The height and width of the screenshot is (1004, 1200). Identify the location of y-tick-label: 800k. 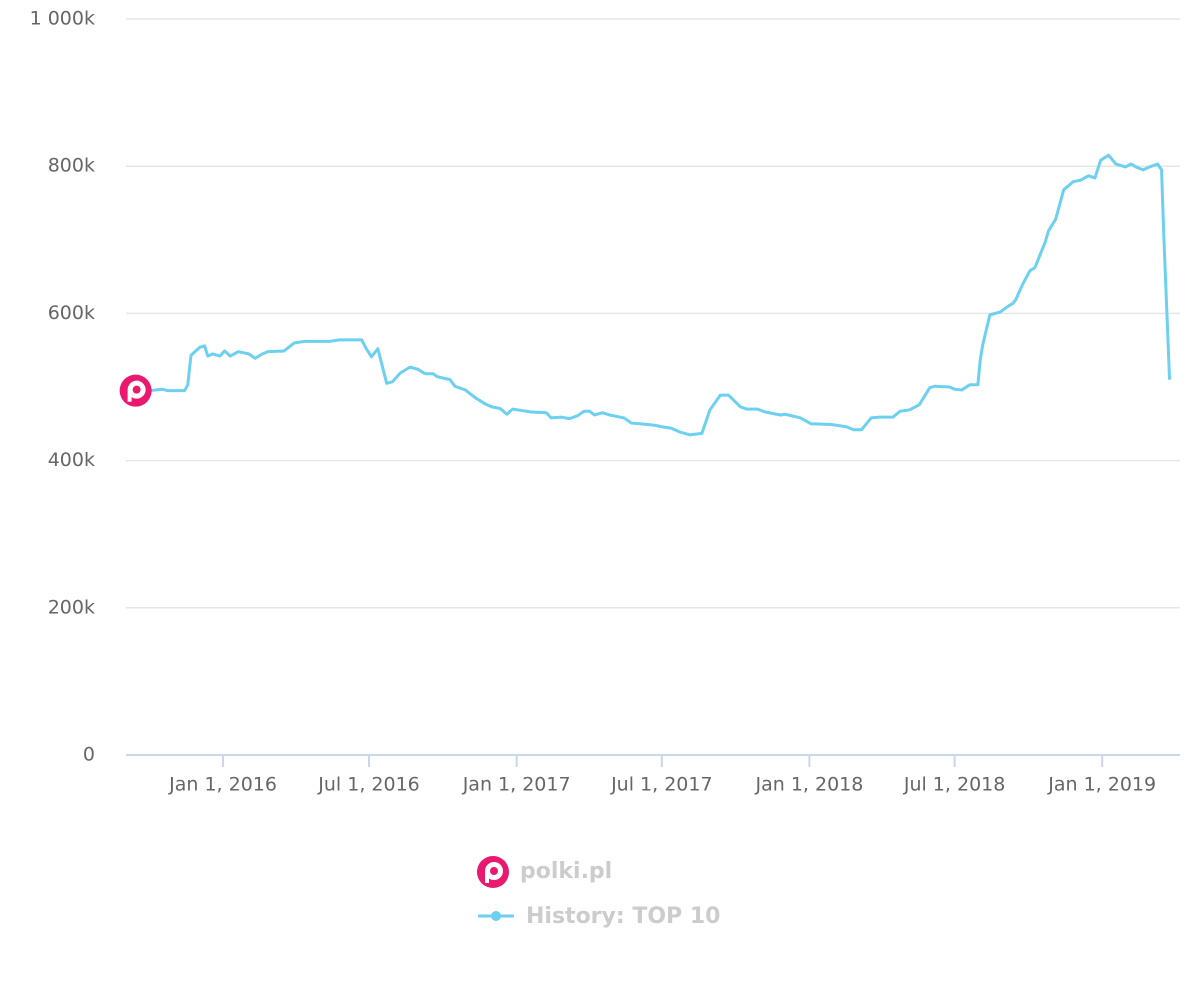
(71, 166).